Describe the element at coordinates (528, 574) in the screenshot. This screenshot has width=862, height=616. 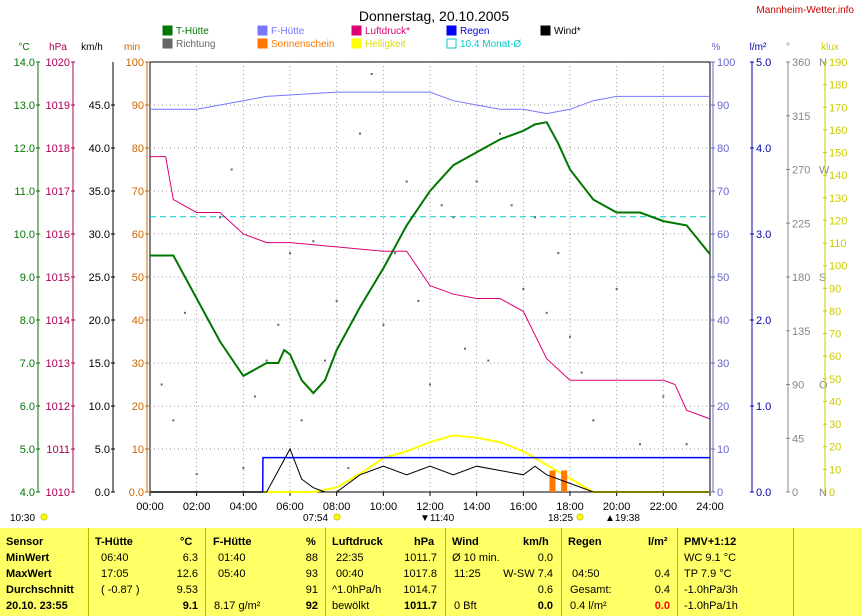
I see `wind-max: W-SW 7.4` at that location.